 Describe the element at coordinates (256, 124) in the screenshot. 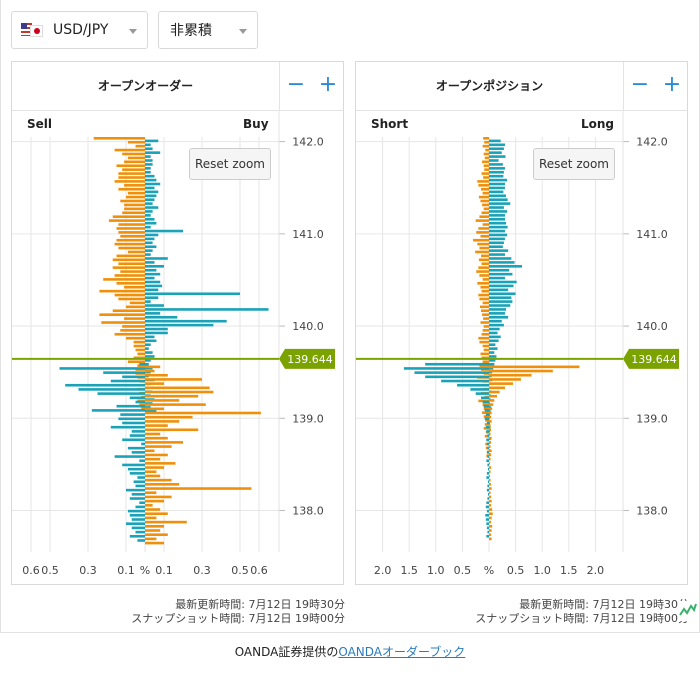

I see `buy-label: Buy` at that location.